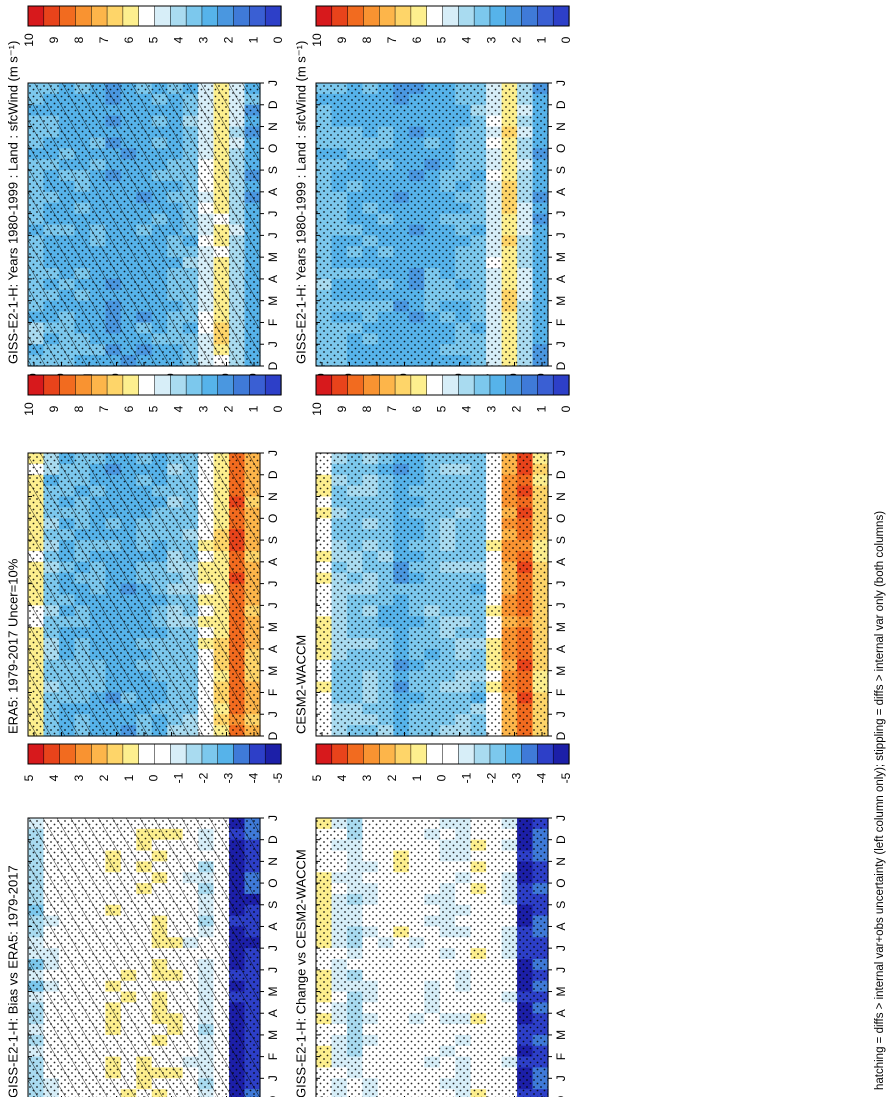  What do you see at coordinates (491, 777) in the screenshot?
I see `colorbar-tick-label: -2` at bounding box center [491, 777].